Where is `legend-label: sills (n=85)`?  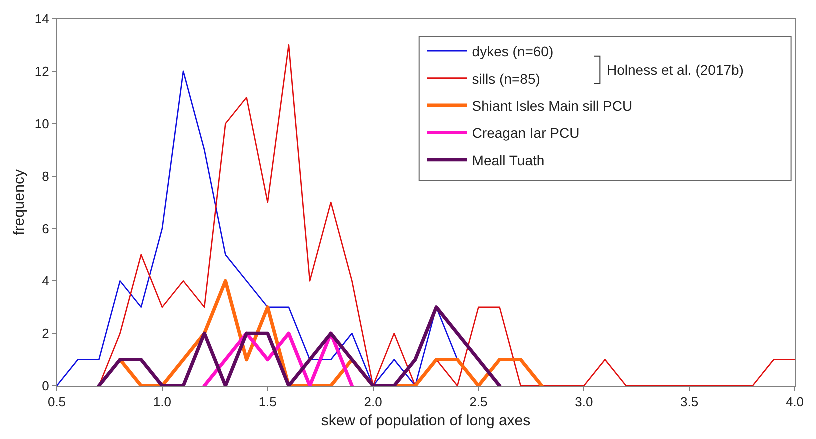
legend-label: sills (n=85) is located at coordinates (506, 78).